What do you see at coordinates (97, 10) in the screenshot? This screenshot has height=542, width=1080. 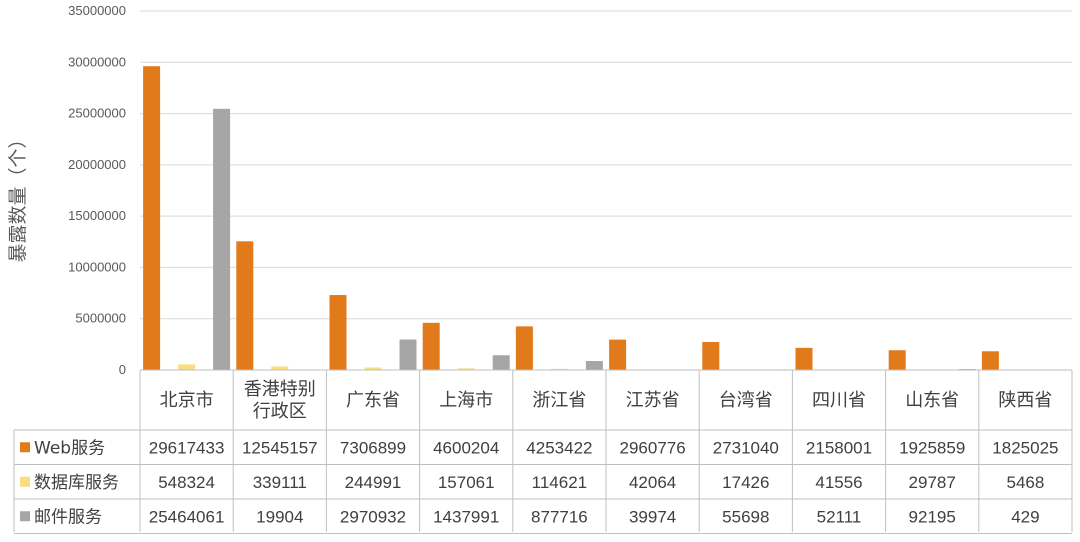 I see `y-tick-label: 35000000` at bounding box center [97, 10].